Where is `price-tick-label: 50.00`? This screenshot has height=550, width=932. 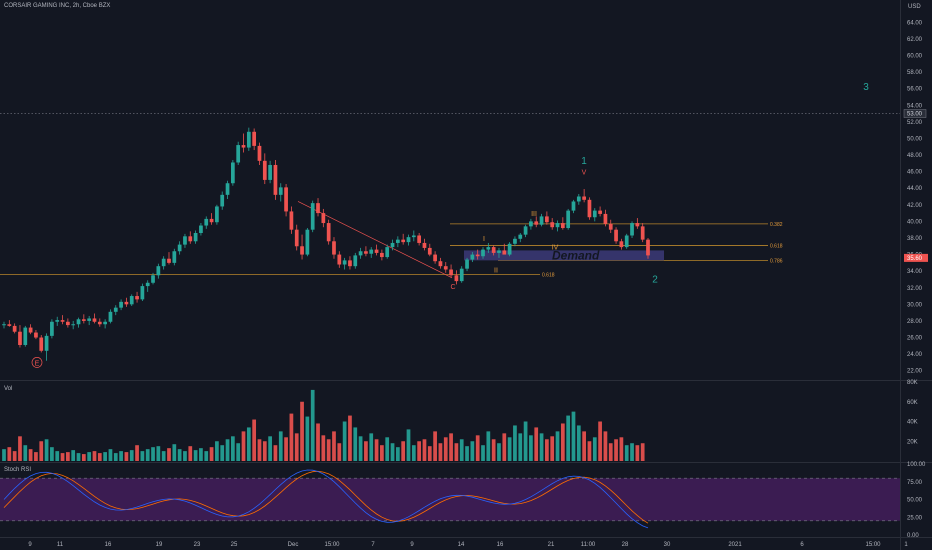 price-tick-label: 50.00 is located at coordinates (915, 139).